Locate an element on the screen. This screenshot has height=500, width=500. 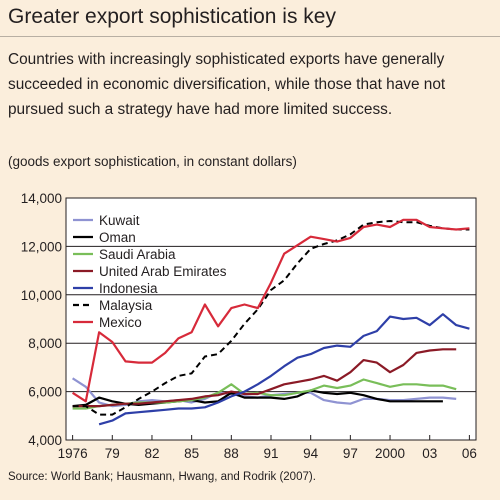
x-tick-label: 85 is located at coordinates (191, 453).